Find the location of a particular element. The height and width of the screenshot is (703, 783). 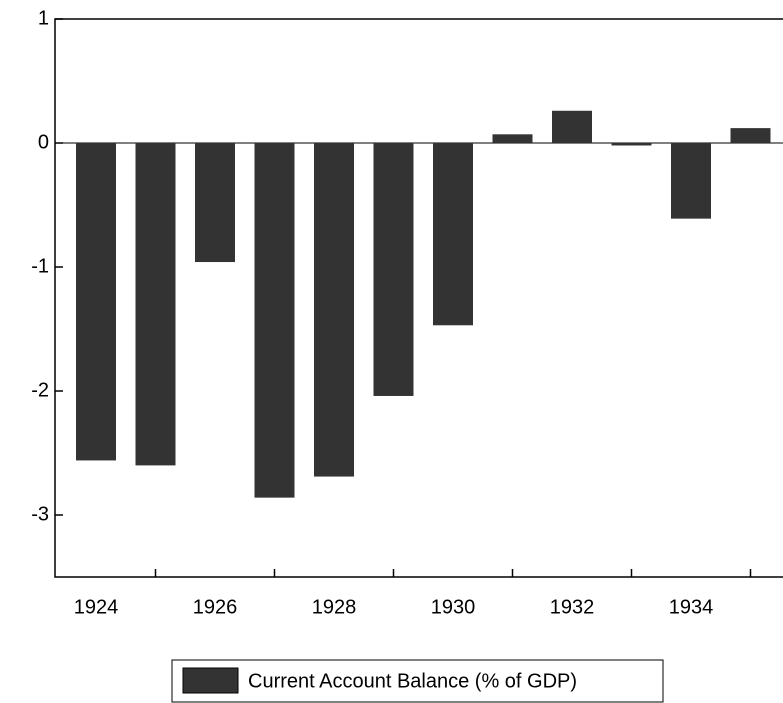

x-tick-label: 1928 is located at coordinates (334, 607).